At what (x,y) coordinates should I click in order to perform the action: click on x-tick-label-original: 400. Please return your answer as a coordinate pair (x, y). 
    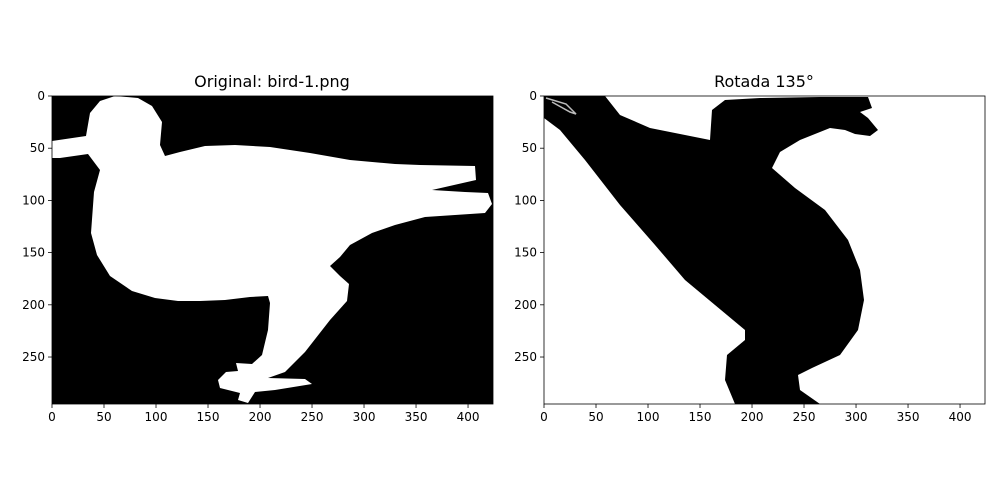
    Looking at the image, I should click on (468, 417).